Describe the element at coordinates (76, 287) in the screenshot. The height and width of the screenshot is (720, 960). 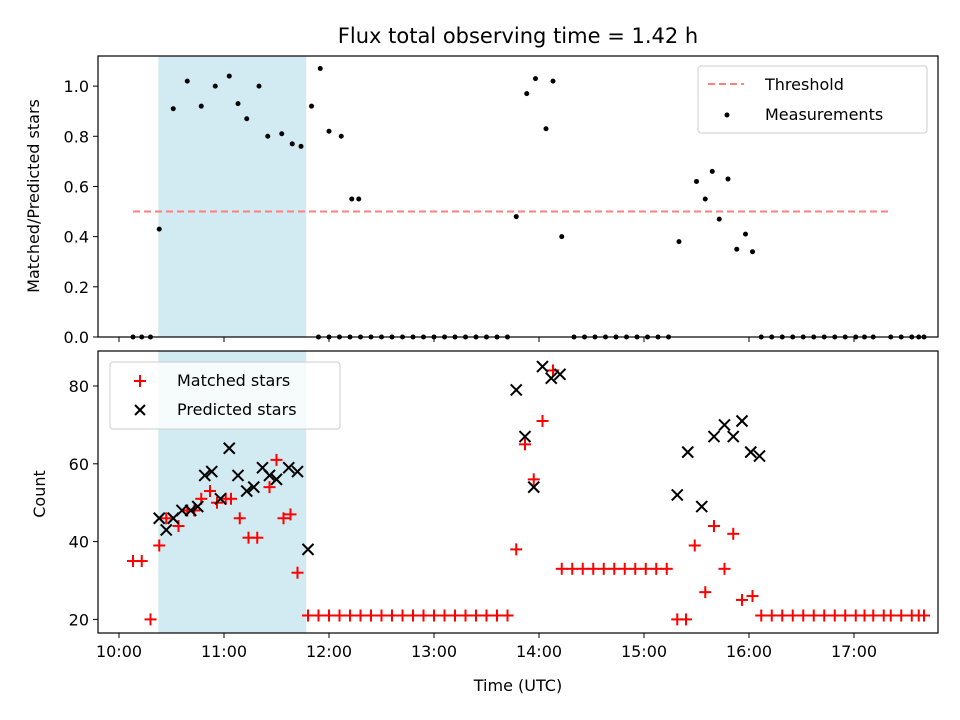
I see `top-ytick-label: 0.2` at that location.